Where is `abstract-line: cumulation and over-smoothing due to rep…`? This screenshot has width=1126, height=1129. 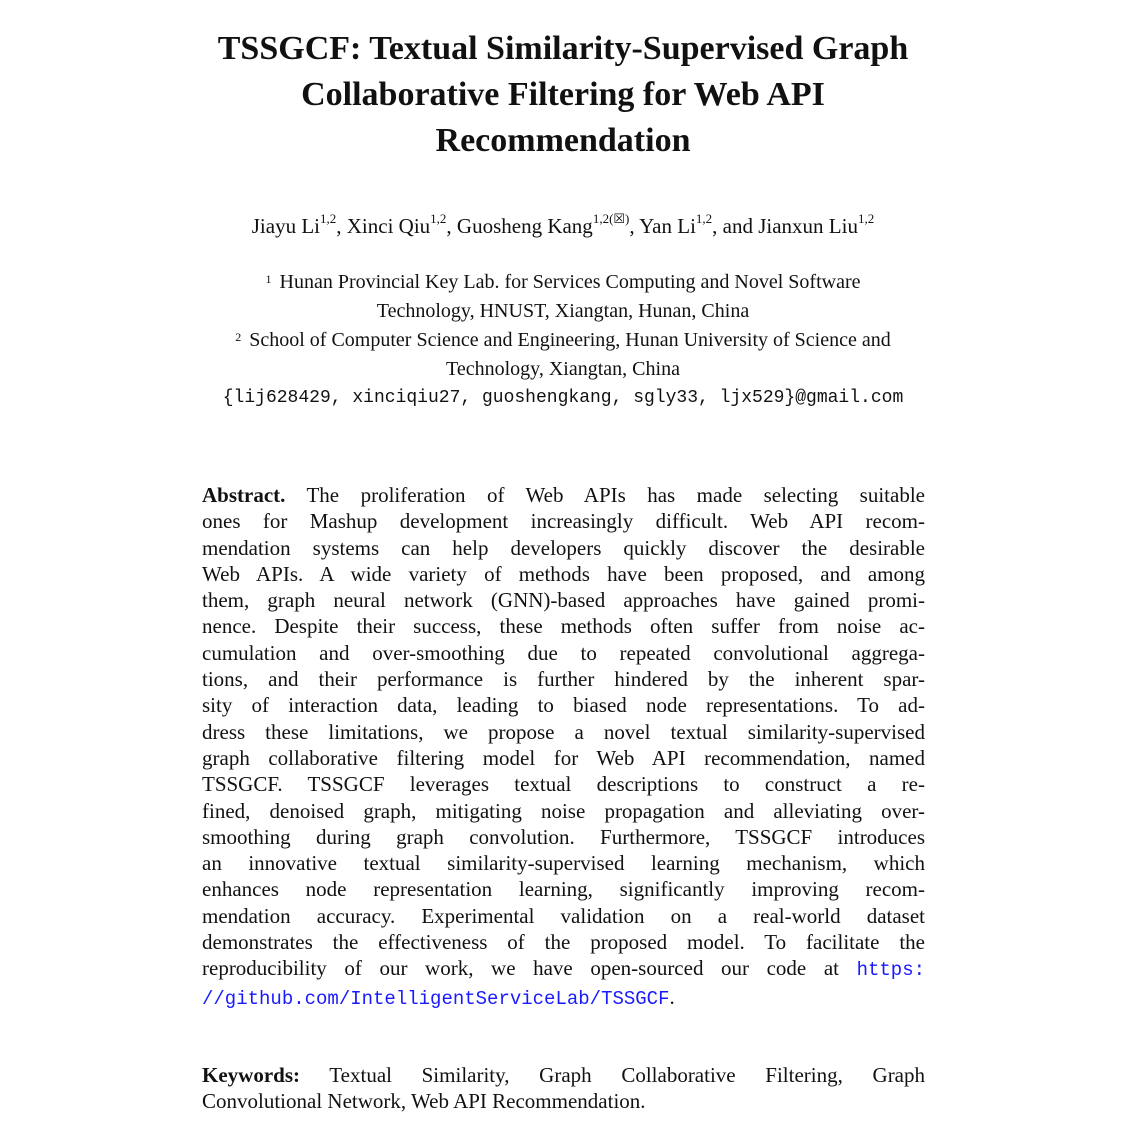
abstract-line: cumulation and over-smoothing due to rep… is located at coordinates (563, 652).